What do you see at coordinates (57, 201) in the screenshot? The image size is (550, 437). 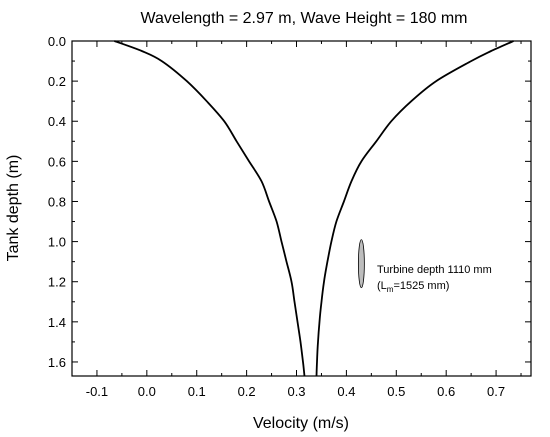 I see `y-tick-label: 0.8` at bounding box center [57, 201].